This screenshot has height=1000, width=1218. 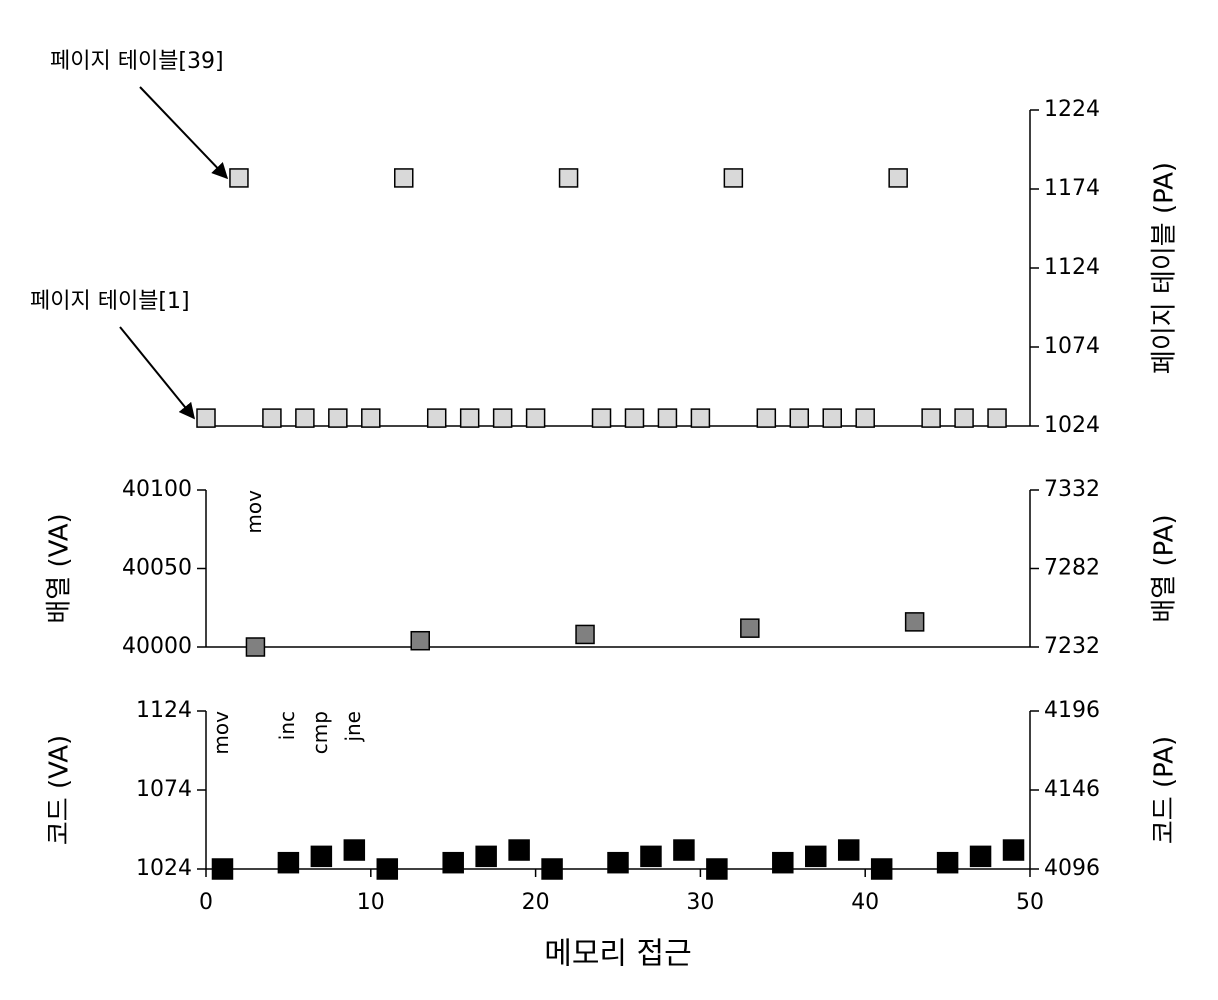 What do you see at coordinates (1072, 489) in the screenshot?
I see `right-tick-label: 7332` at bounding box center [1072, 489].